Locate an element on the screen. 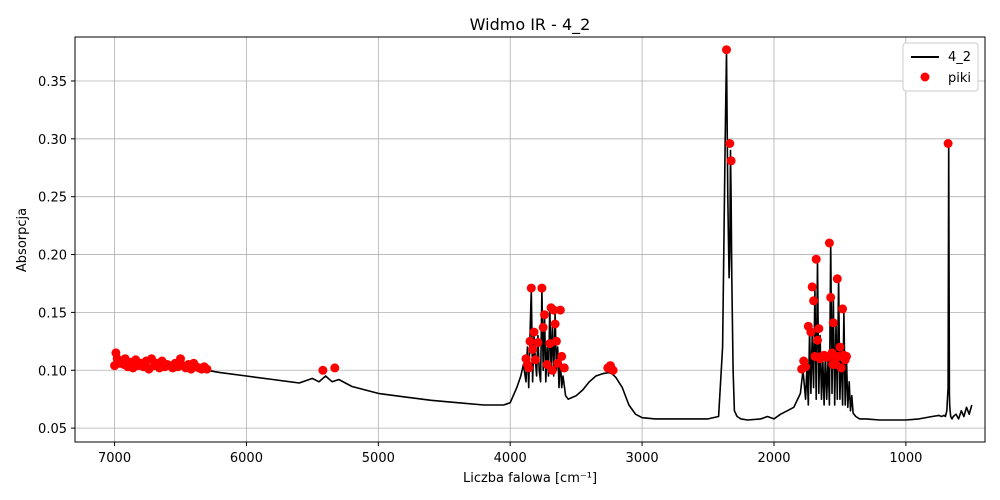 Image resolution: width=1000 pixels, height=500 pixels. legend-label-peaks: piki is located at coordinates (959, 78).